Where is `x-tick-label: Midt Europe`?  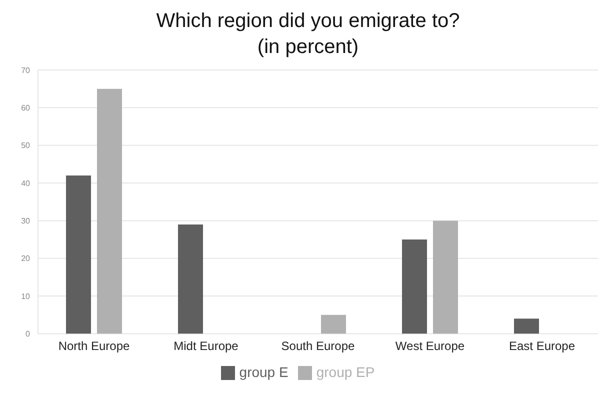
x-tick-label: Midt Europe is located at coordinates (206, 346).